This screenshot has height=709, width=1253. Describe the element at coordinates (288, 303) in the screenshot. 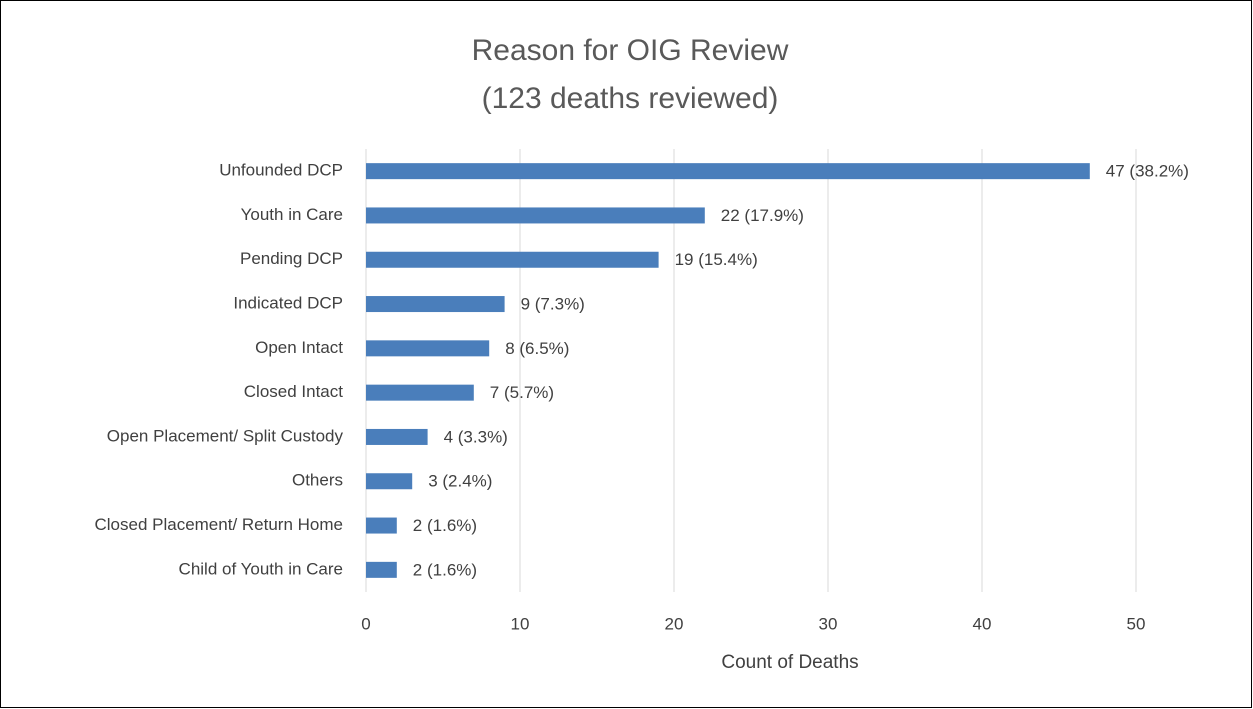

I see `y-tick-label: Indicated DCP` at that location.